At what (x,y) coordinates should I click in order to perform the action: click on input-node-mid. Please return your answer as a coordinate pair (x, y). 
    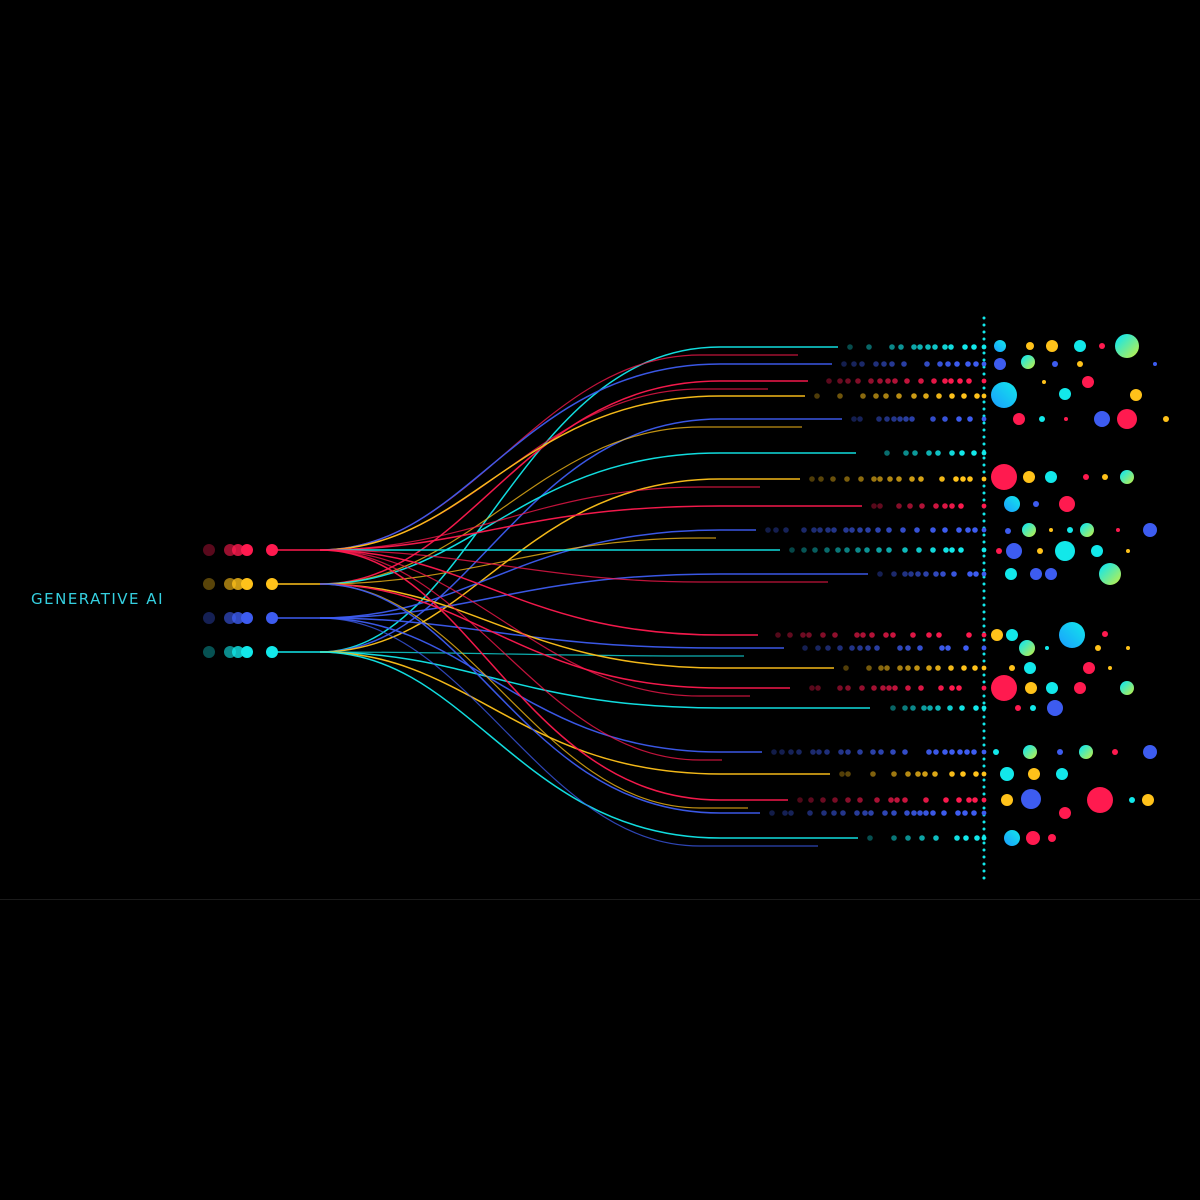
    Looking at the image, I should click on (238, 584).